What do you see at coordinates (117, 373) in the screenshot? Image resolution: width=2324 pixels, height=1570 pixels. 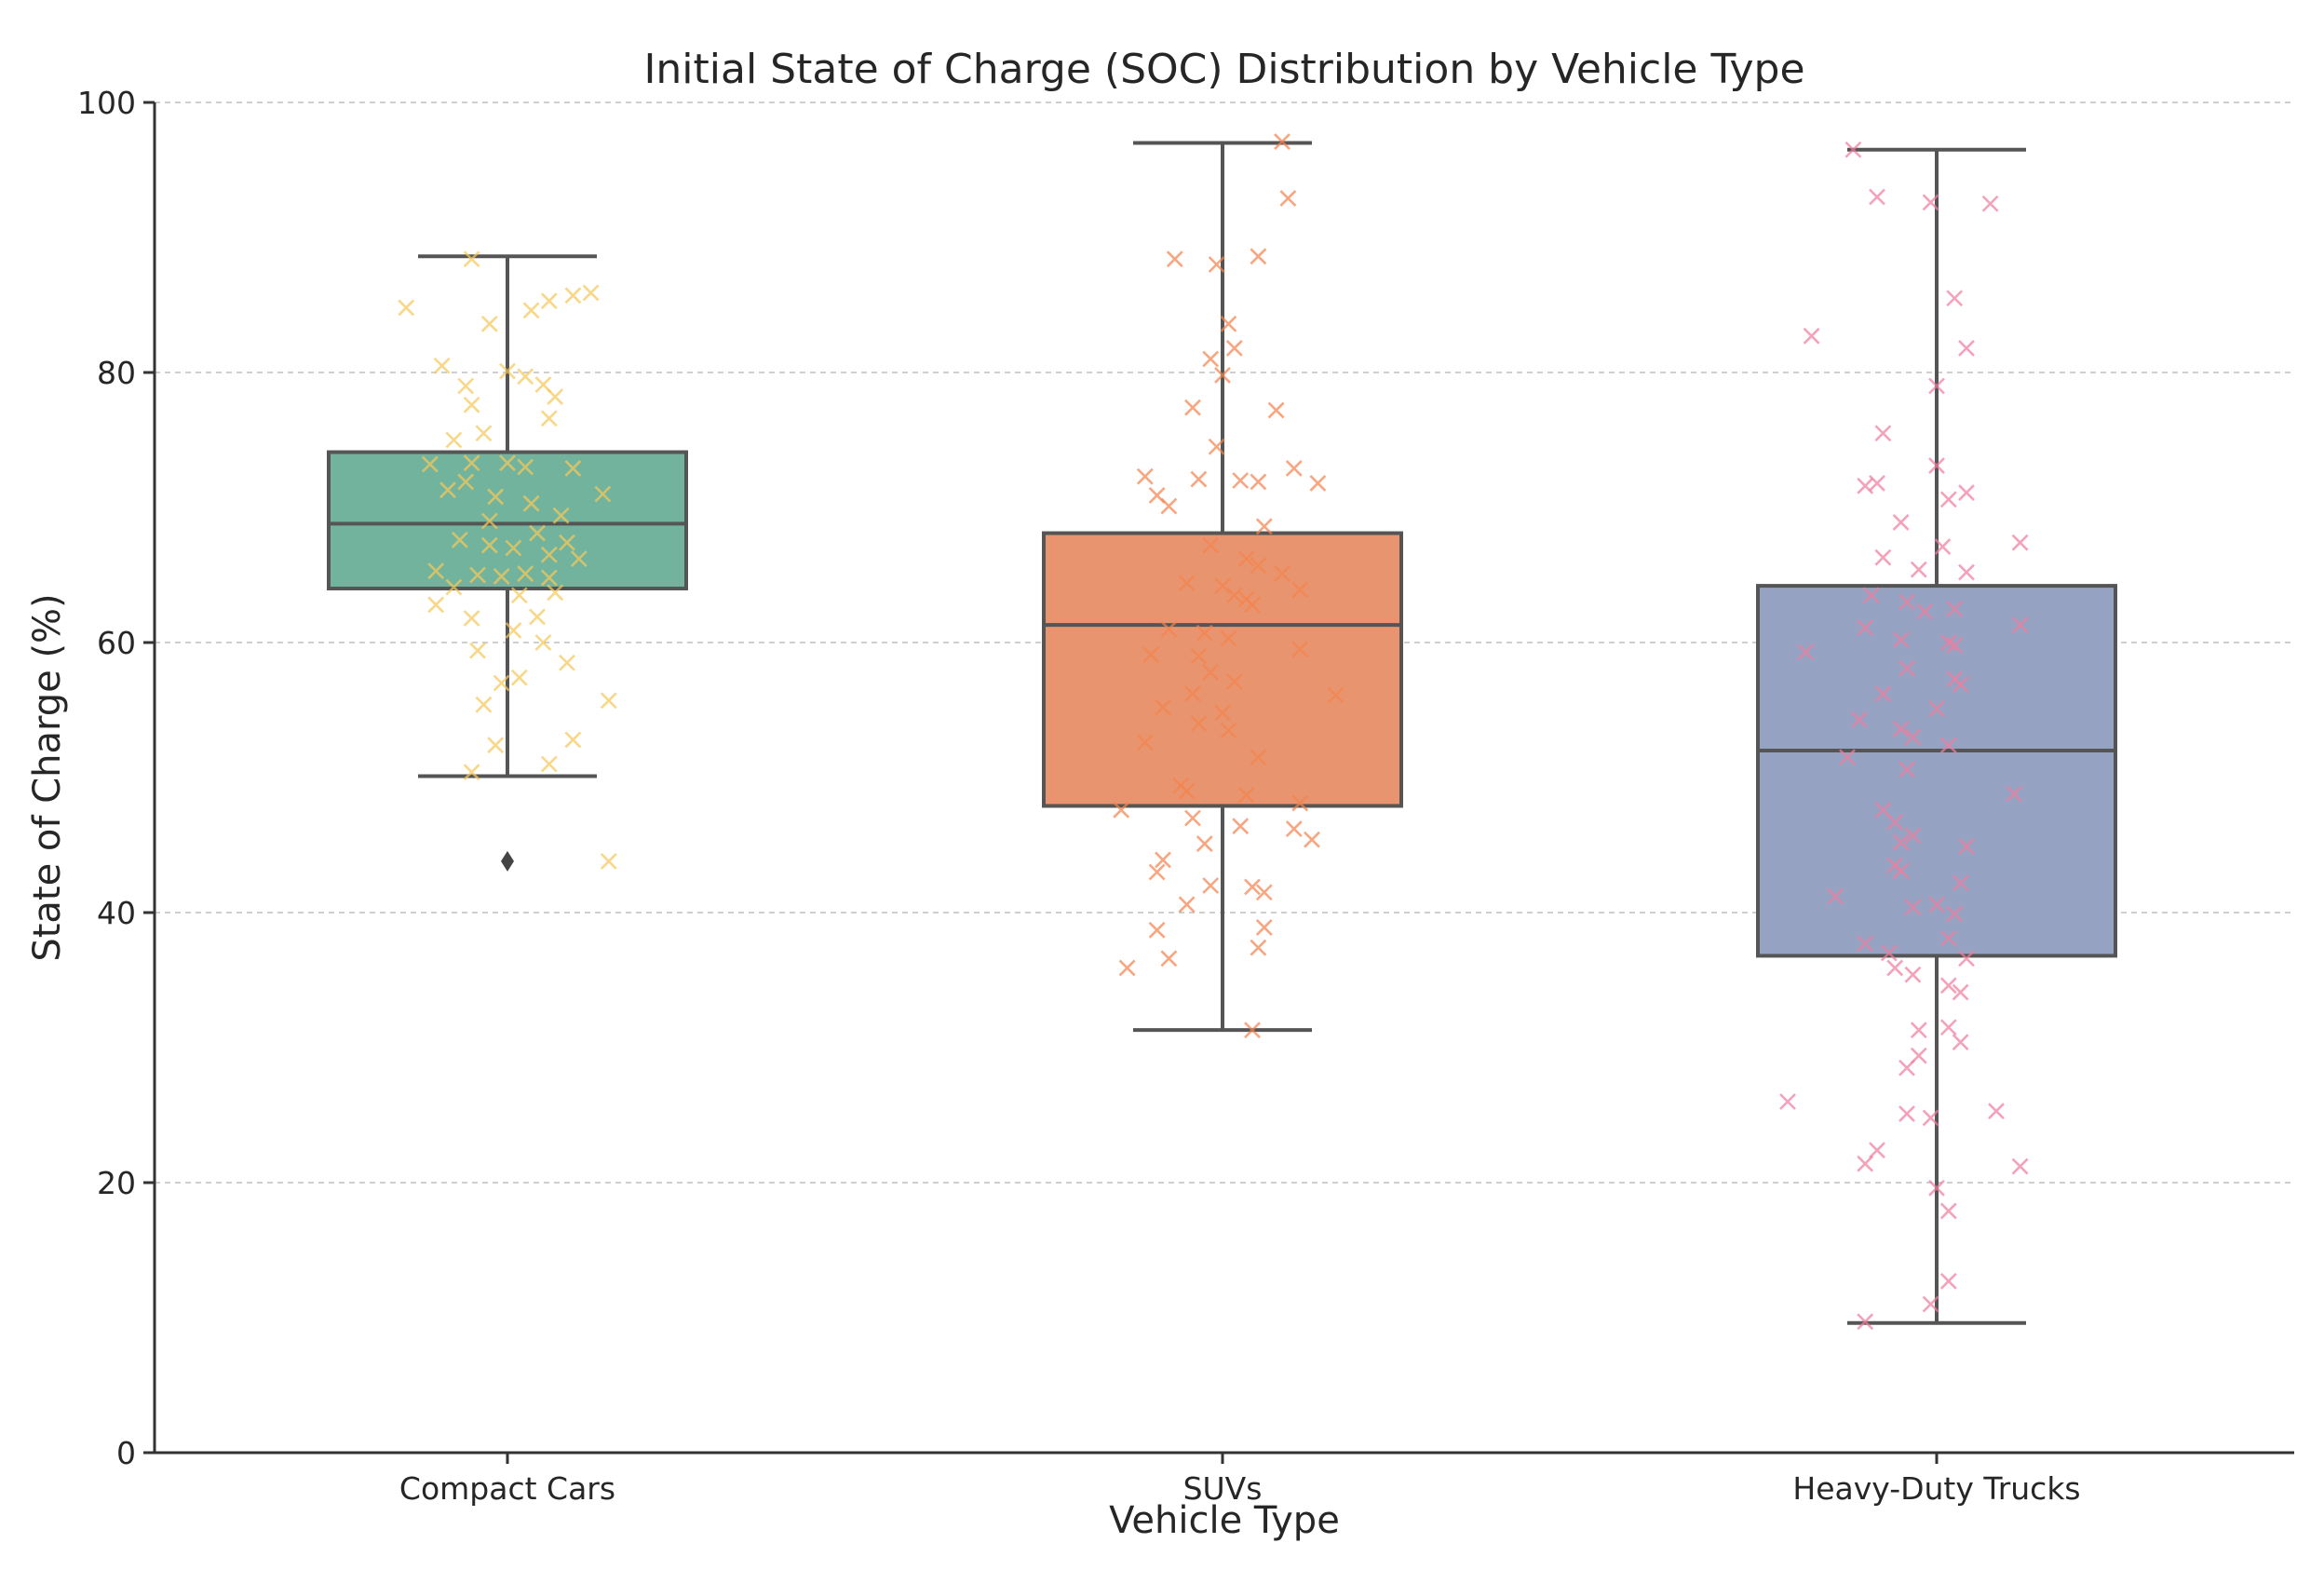 I see `y-tick-label: 80` at bounding box center [117, 373].